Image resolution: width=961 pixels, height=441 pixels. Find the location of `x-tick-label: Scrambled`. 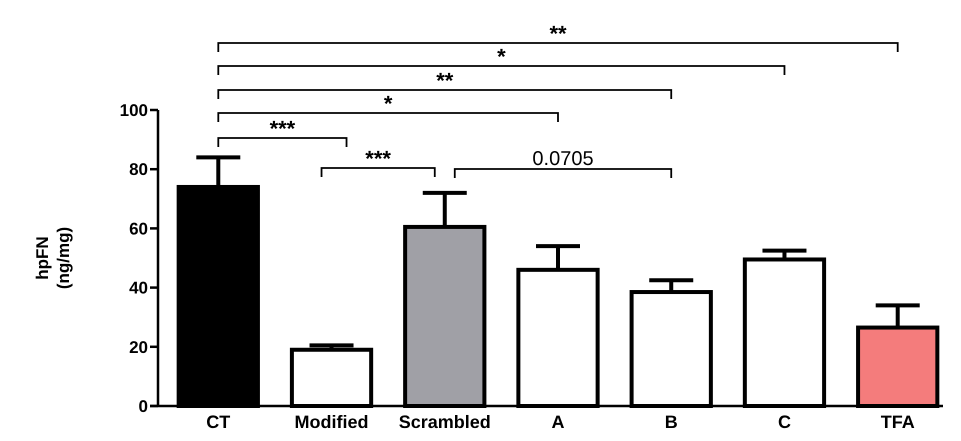

x-tick-label: Scrambled is located at coordinates (444, 422).